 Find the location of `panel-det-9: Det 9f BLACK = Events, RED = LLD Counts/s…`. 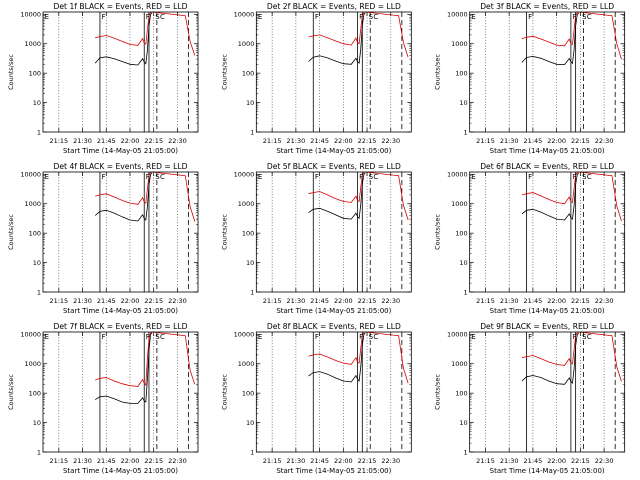

panel-det-9: Det 9f BLACK = Events, RED = LLD Counts/s… is located at coordinates (530, 398).